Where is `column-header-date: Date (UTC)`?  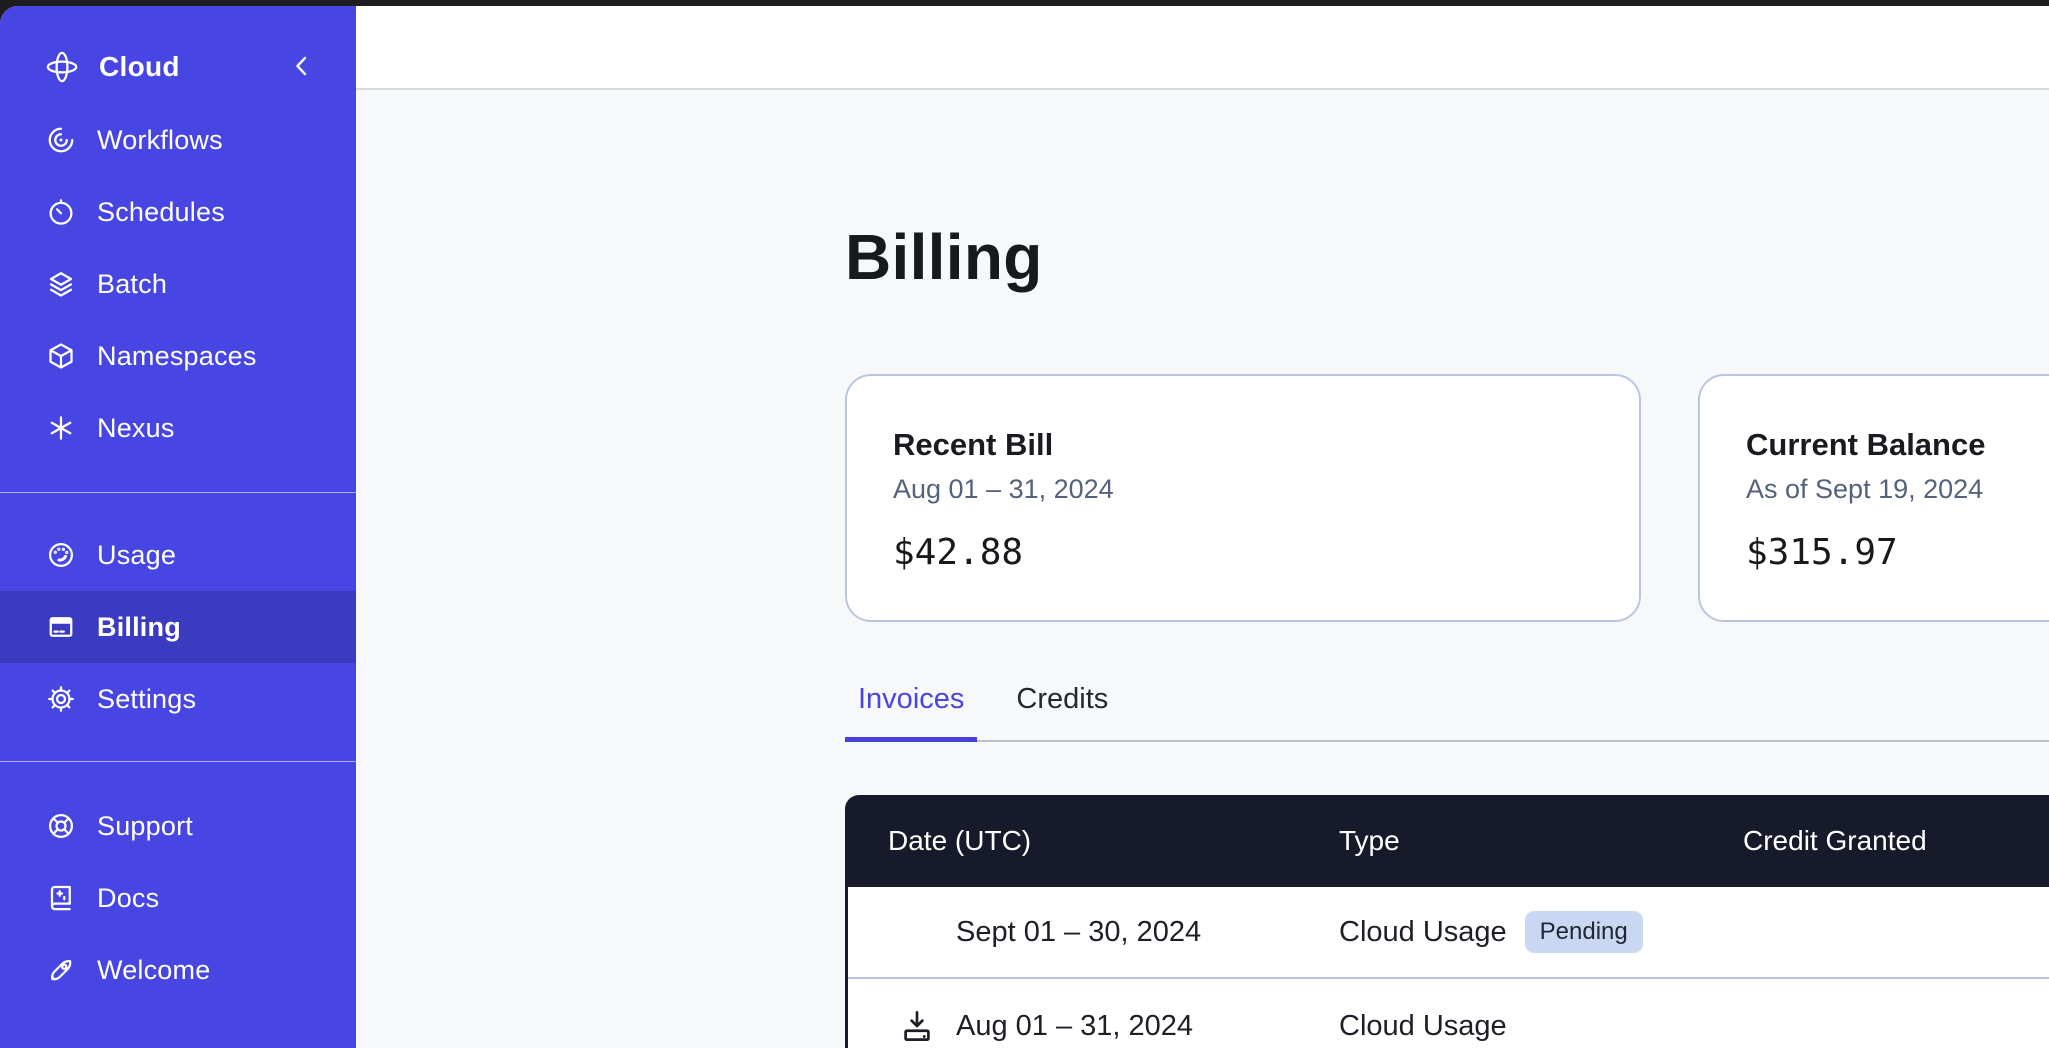 column-header-date: Date (UTC) is located at coordinates (960, 840).